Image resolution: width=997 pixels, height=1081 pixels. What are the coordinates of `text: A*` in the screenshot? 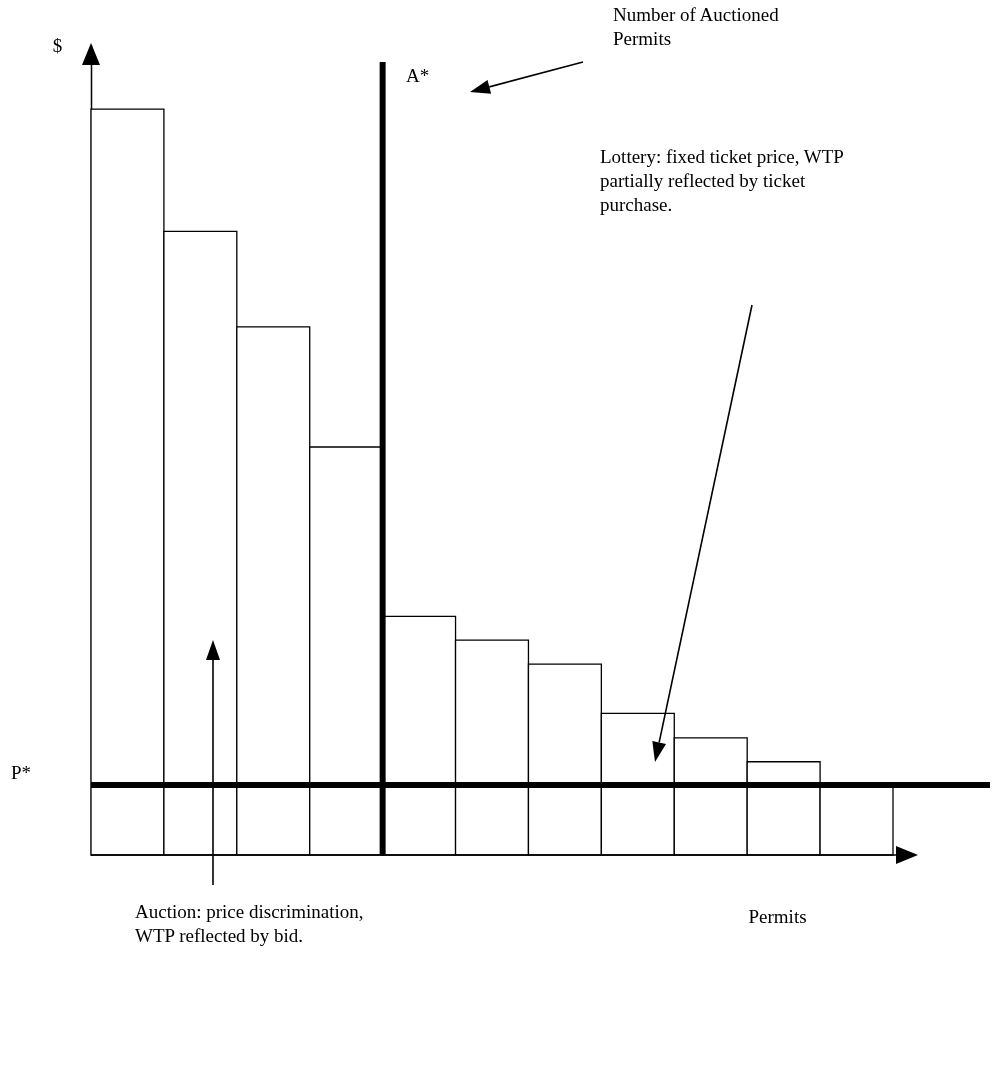 It's located at (418, 76).